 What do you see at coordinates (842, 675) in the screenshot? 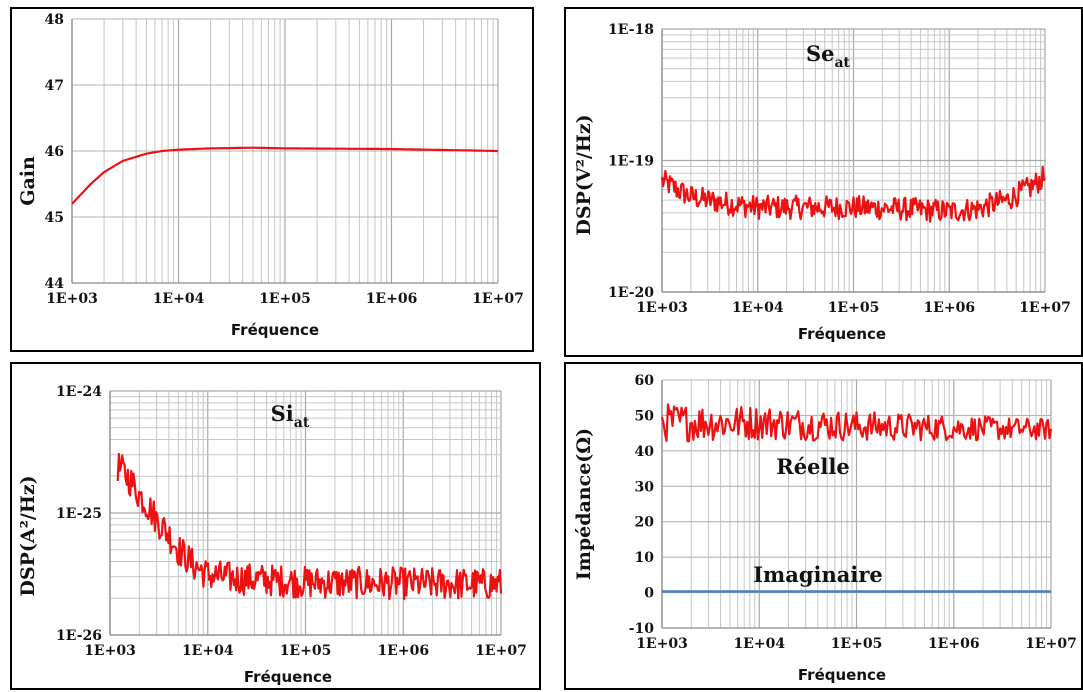
I see `impedance-chart-xlabel: Fréquence` at bounding box center [842, 675].